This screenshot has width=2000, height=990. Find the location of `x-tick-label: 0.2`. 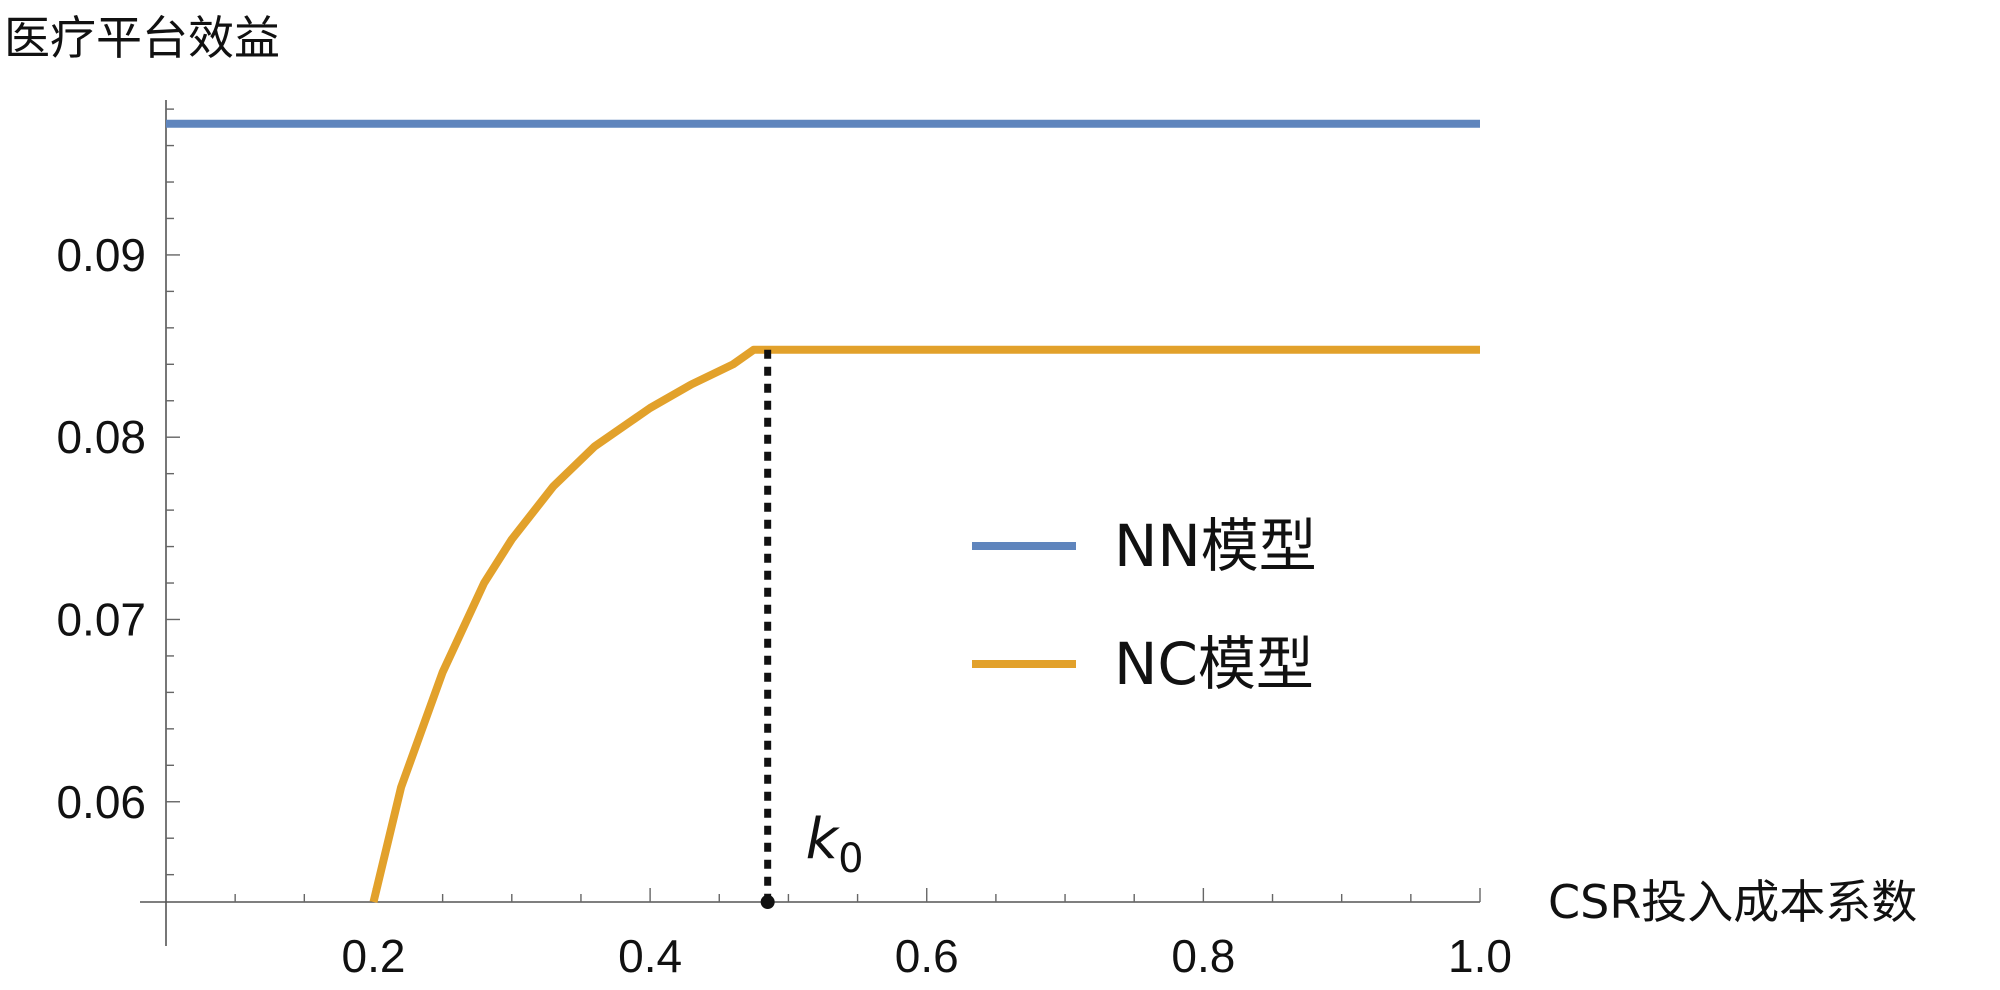

x-tick-label: 0.2 is located at coordinates (373, 956).